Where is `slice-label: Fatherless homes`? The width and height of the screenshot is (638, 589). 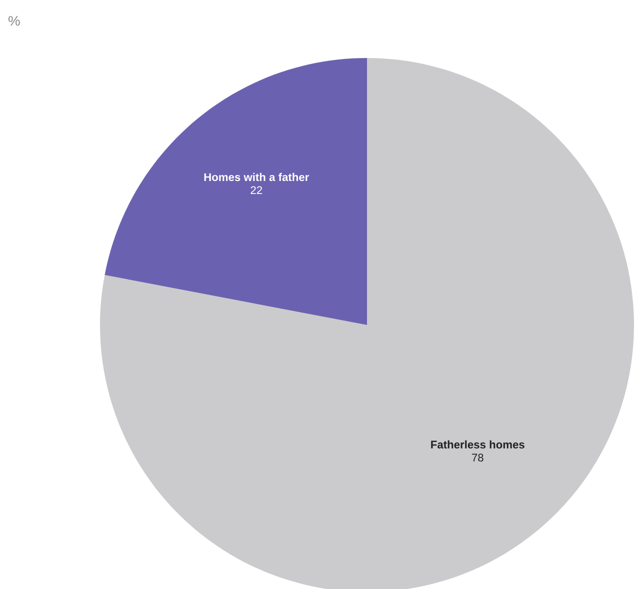
slice-label: Fatherless homes is located at coordinates (477, 444).